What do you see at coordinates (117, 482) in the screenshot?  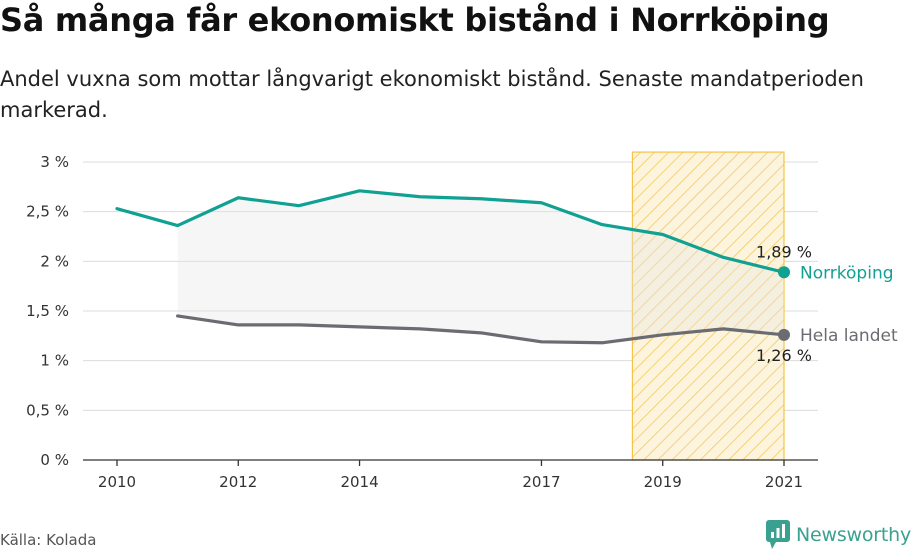 I see `x-tick-label: 2010` at bounding box center [117, 482].